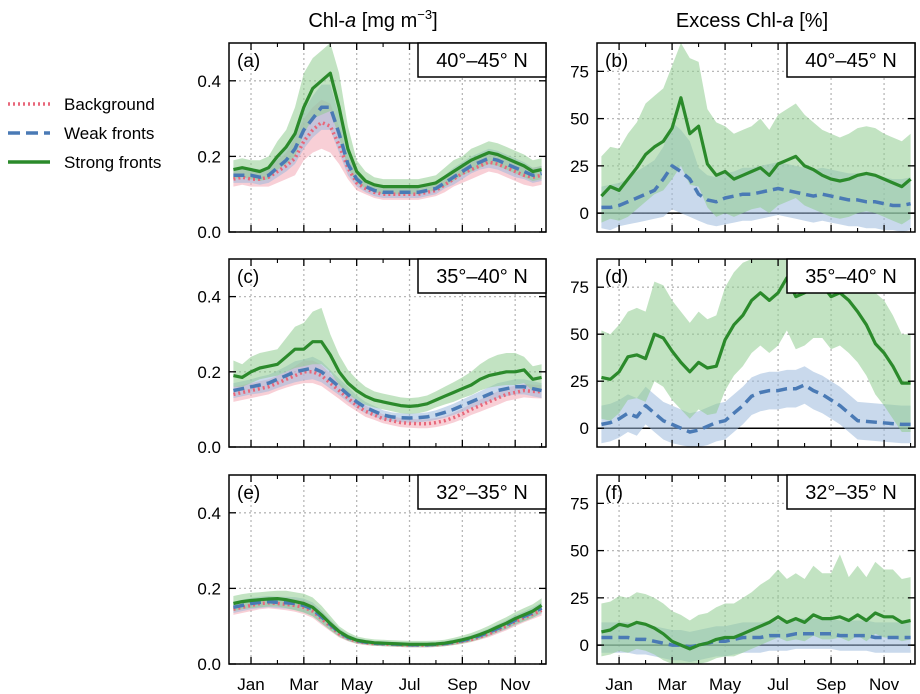  Describe the element at coordinates (614, 493) in the screenshot. I see `panel-label: (f)` at that location.